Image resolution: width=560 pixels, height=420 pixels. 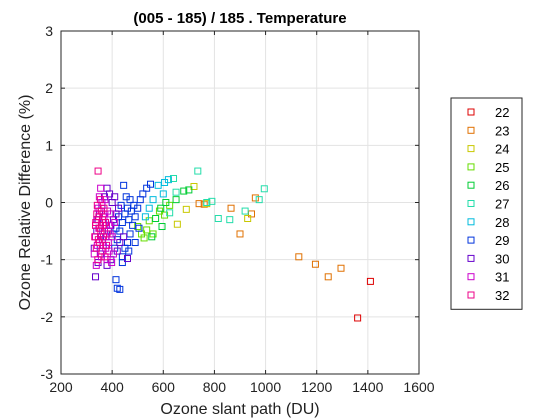 What do you see at coordinates (49, 145) in the screenshot?
I see `y-tick-label: 1` at bounding box center [49, 145].